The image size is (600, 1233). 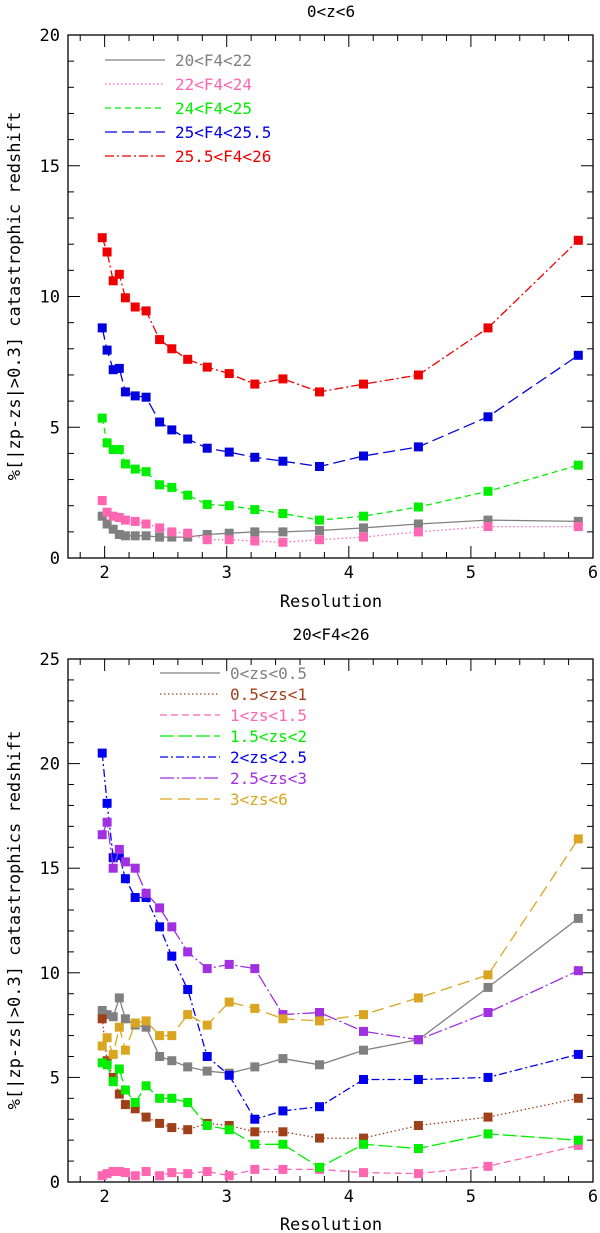 What do you see at coordinates (178, 108) in the screenshot?
I see `legend-item: 24<F4<25` at bounding box center [178, 108].